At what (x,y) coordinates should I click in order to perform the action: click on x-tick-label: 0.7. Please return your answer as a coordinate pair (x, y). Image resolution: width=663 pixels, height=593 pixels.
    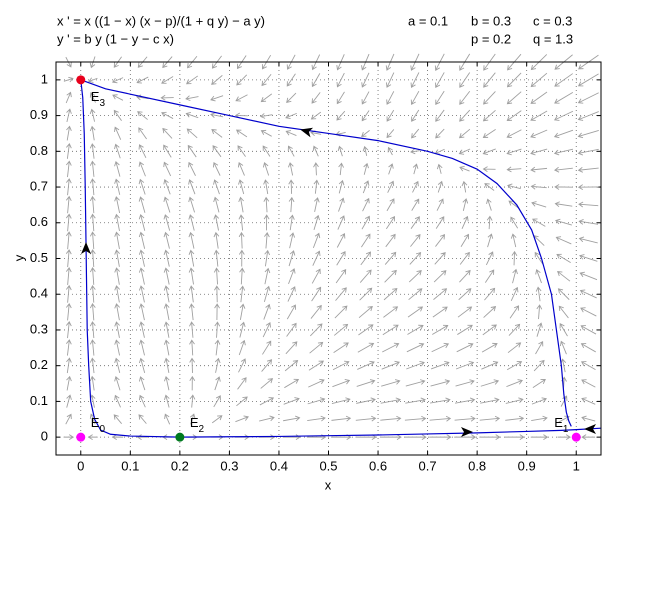
    Looking at the image, I should click on (428, 465).